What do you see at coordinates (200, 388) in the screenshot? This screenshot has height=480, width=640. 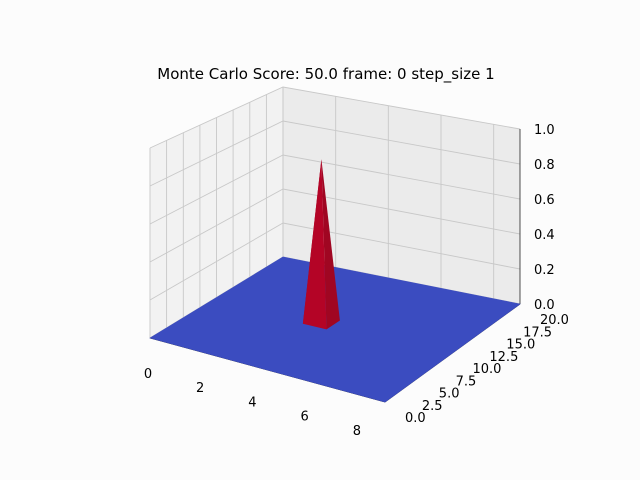 I see `x-tick-label: 2` at bounding box center [200, 388].